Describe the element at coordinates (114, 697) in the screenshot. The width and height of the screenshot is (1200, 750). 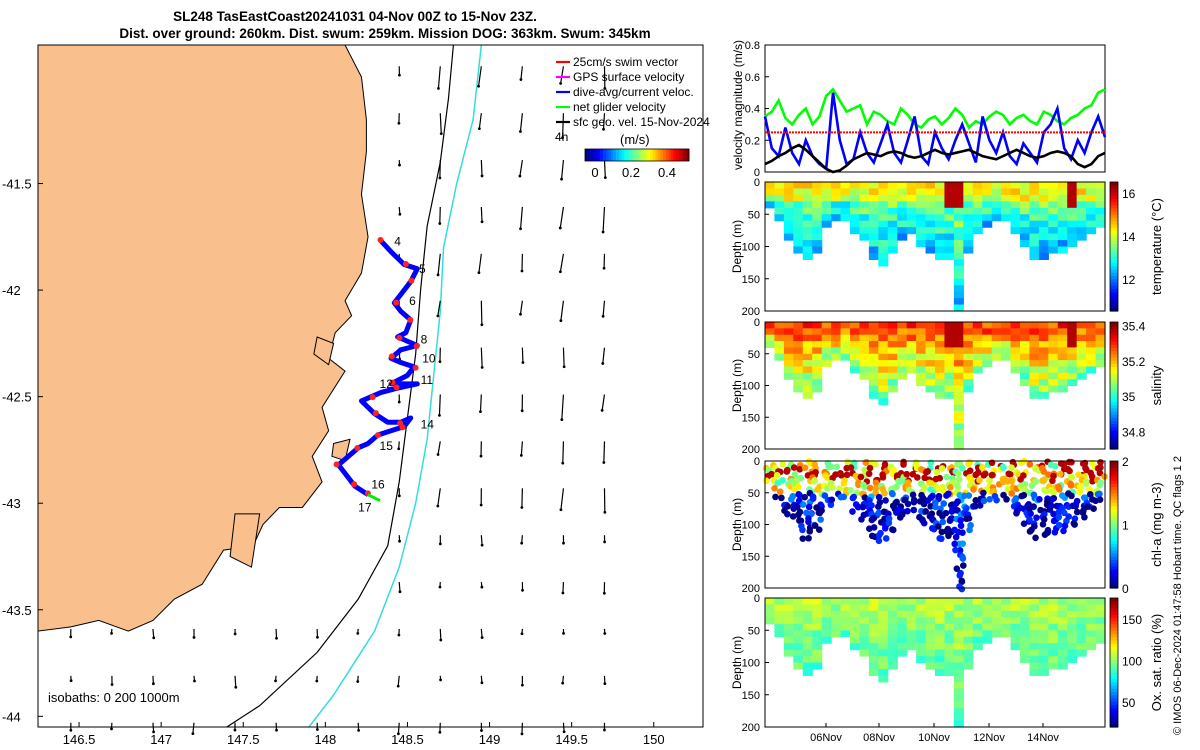
I see `isobath-label: isobaths: 0 200 1000m` at that location.